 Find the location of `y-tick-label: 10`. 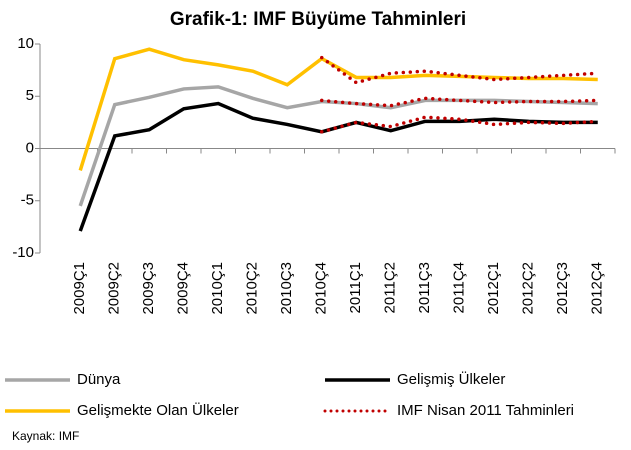

y-tick-label: 10 is located at coordinates (25, 43).